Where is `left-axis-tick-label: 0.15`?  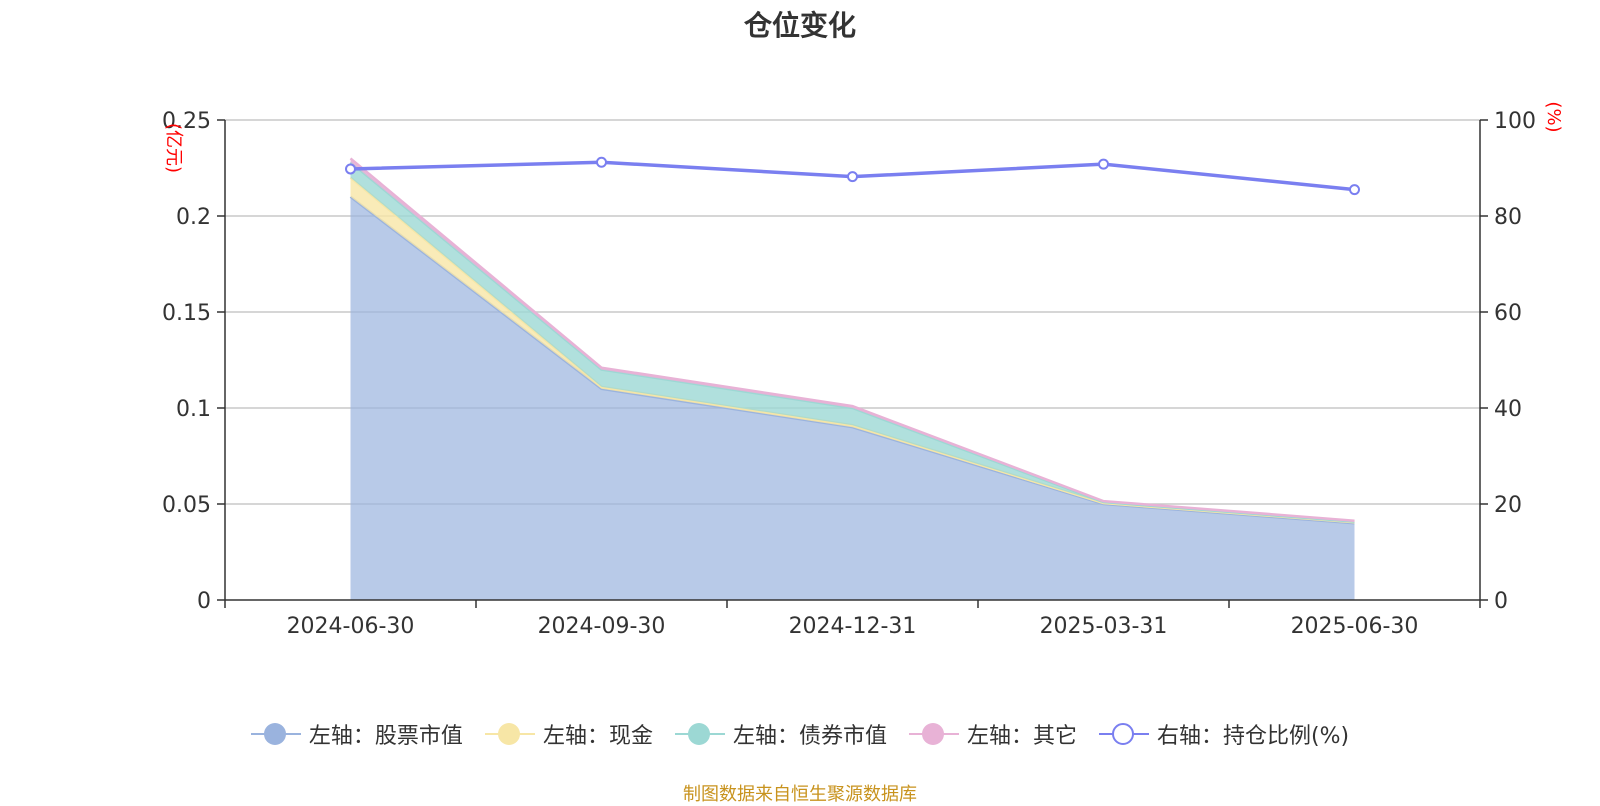
left-axis-tick-label: 0.15 is located at coordinates (186, 313).